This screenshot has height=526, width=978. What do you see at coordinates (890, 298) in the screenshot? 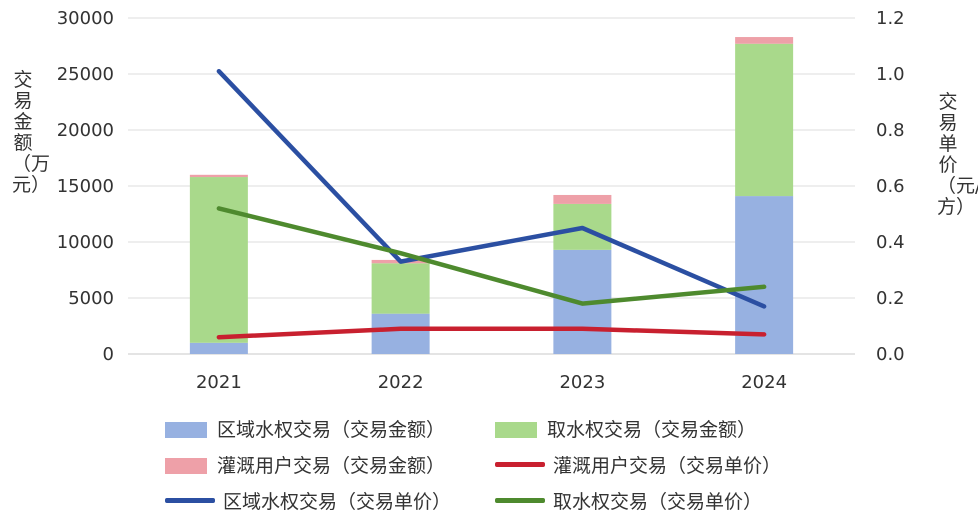
I see `right-tick-label: 0.2` at bounding box center [890, 298].